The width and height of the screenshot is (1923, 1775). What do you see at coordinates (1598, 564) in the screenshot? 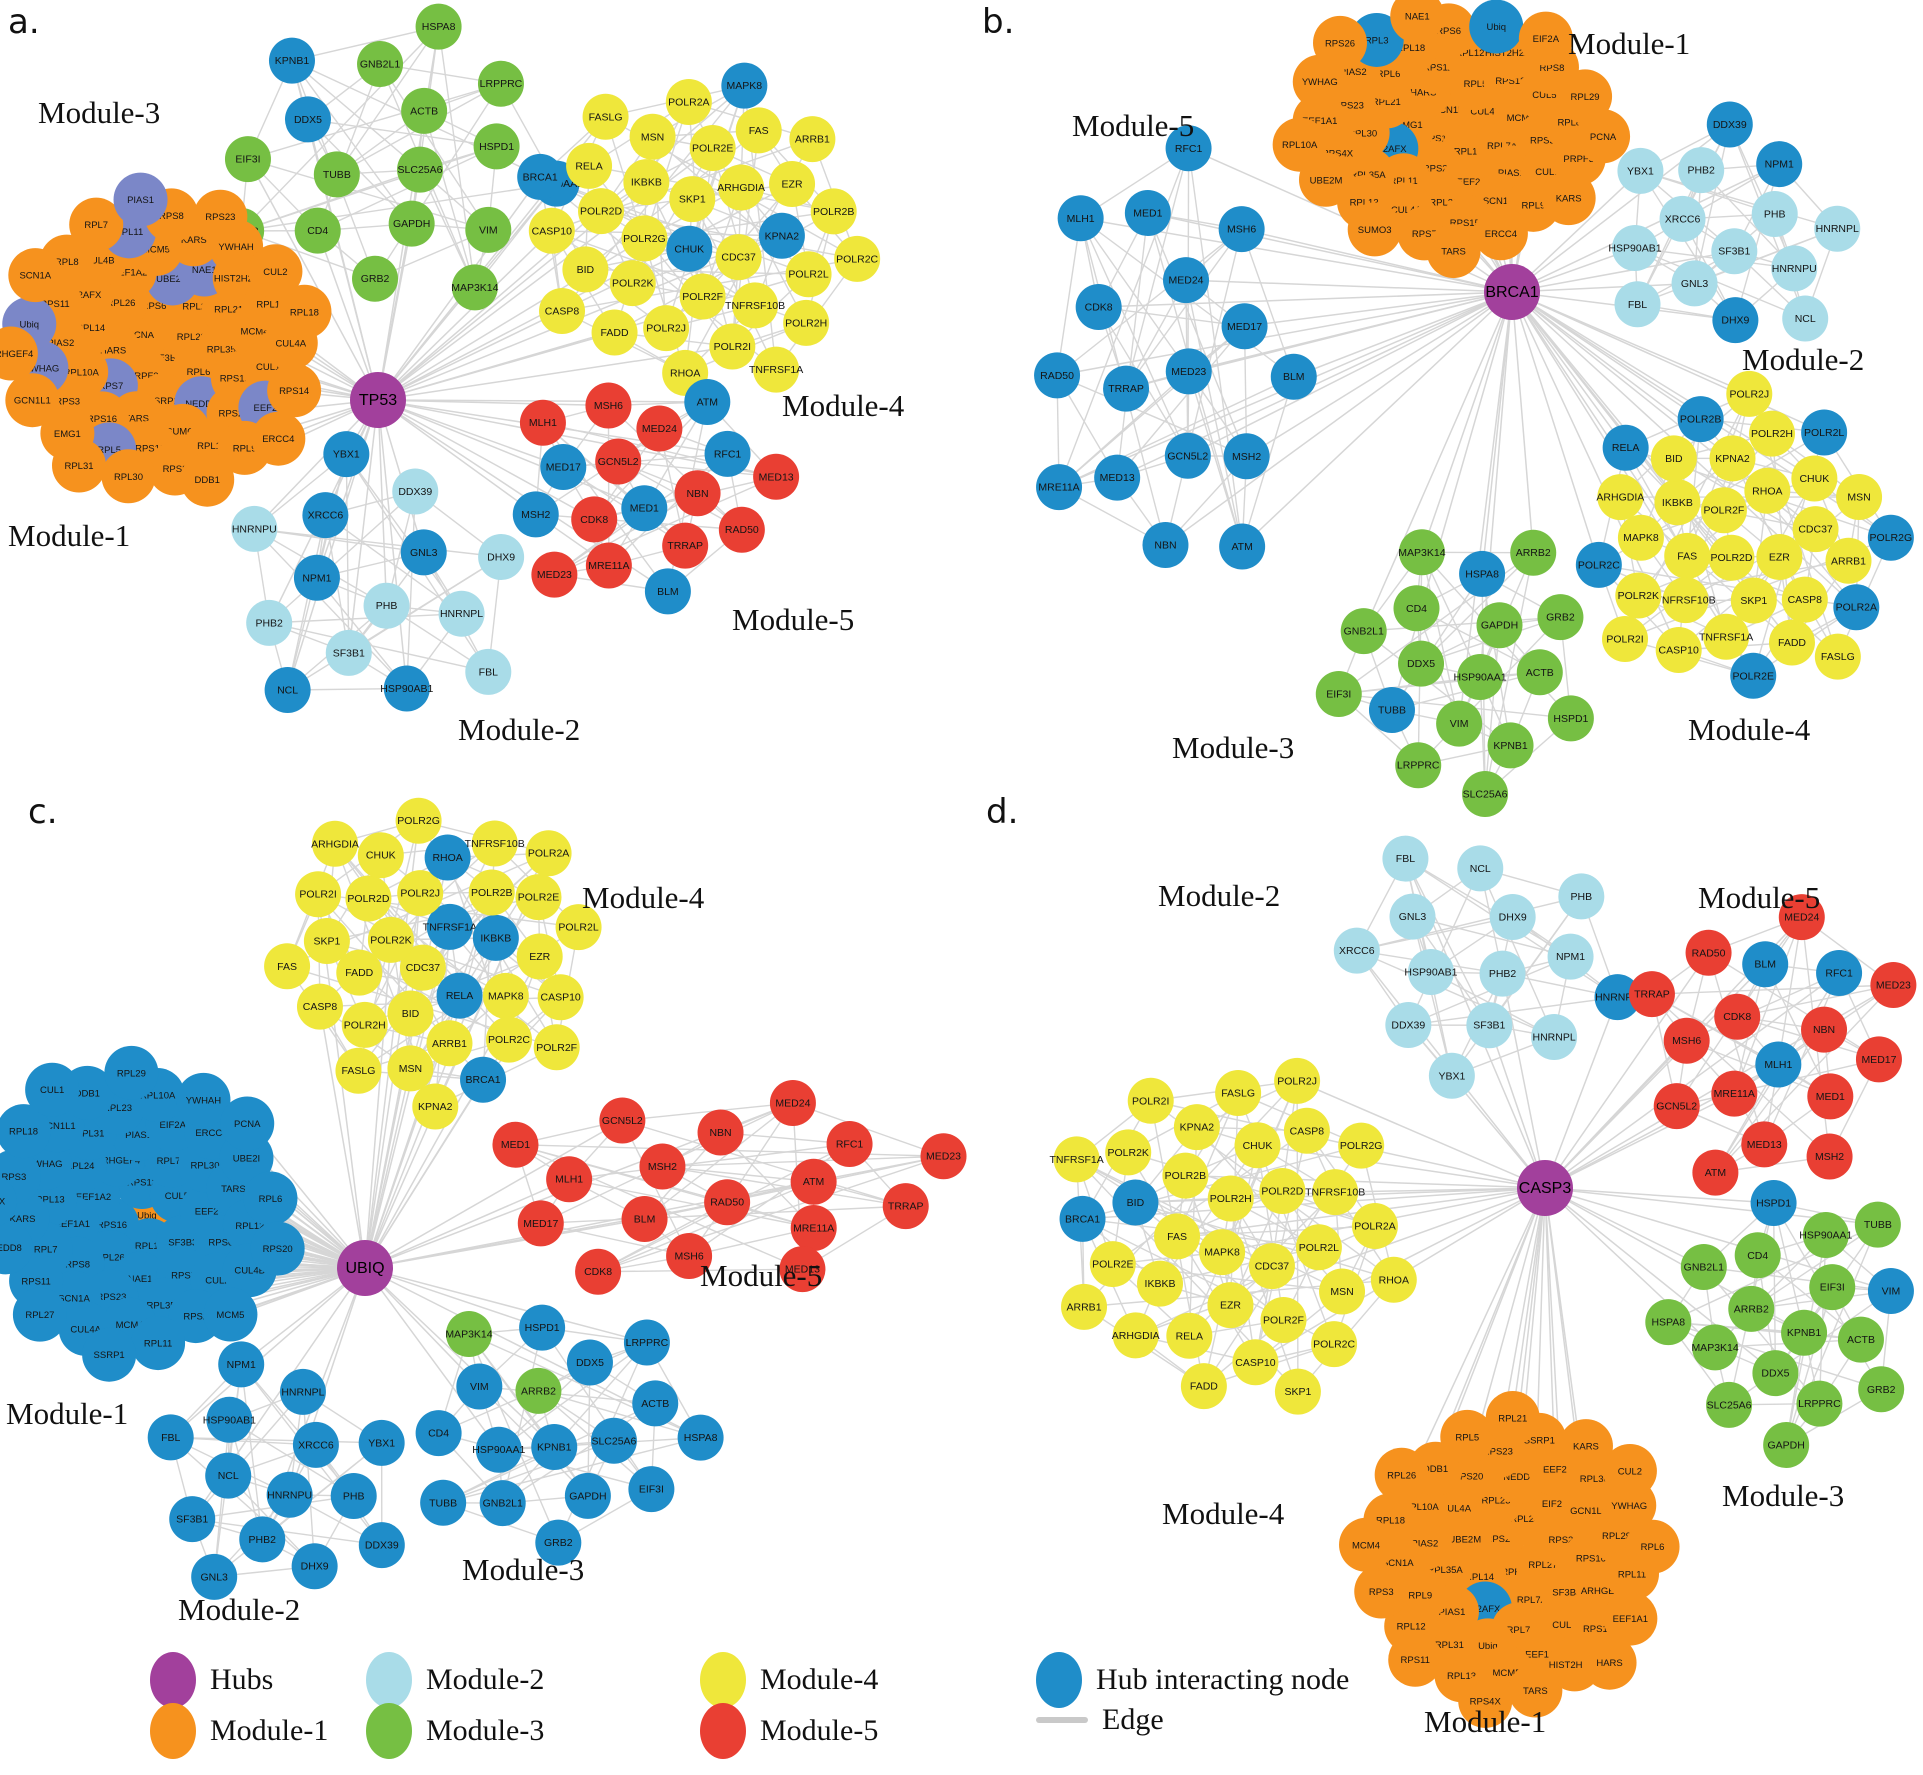
I see `node-circle-POLR2C` at bounding box center [1598, 564].